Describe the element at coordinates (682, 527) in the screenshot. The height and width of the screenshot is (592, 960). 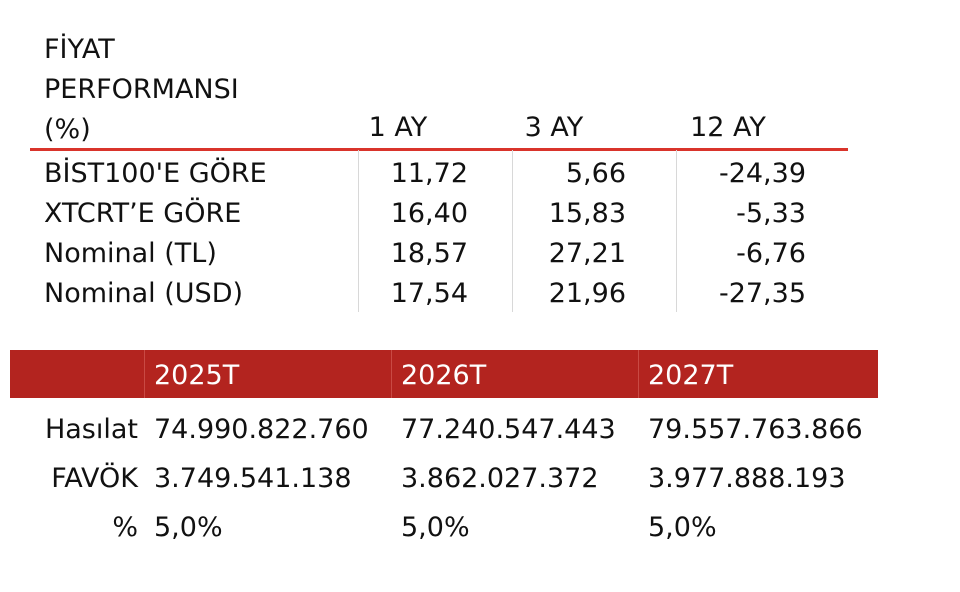
I see `value-2027: 5,0%` at that location.